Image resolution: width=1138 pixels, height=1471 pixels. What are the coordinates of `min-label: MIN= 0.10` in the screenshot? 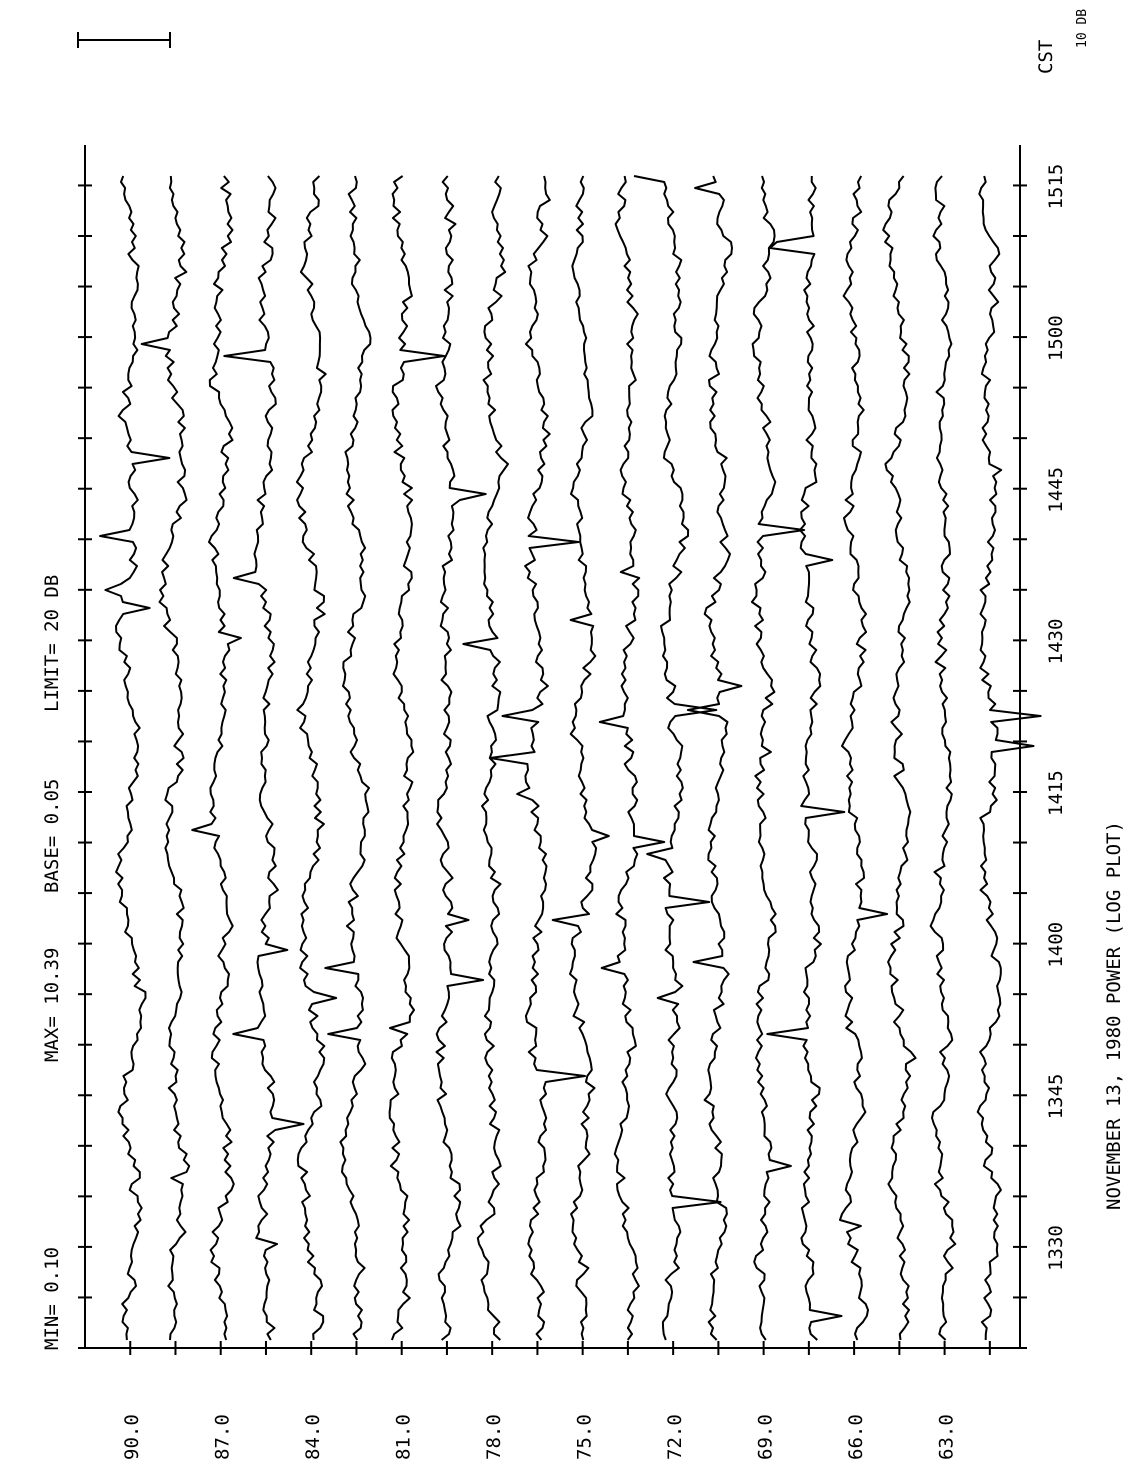 It's located at (52, 1298).